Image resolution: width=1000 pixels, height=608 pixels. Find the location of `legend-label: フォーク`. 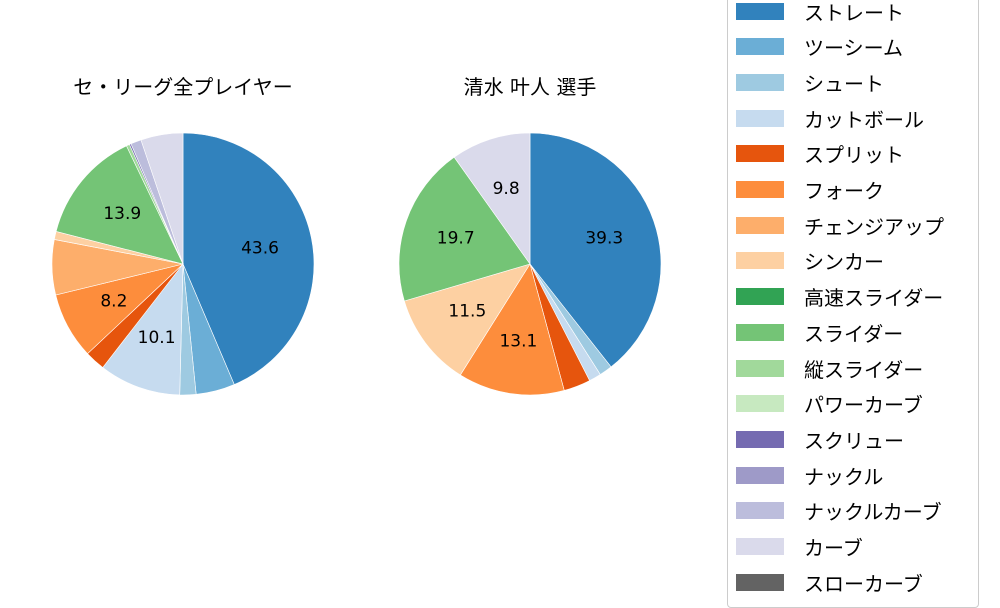

legend-label: フォーク is located at coordinates (844, 191).